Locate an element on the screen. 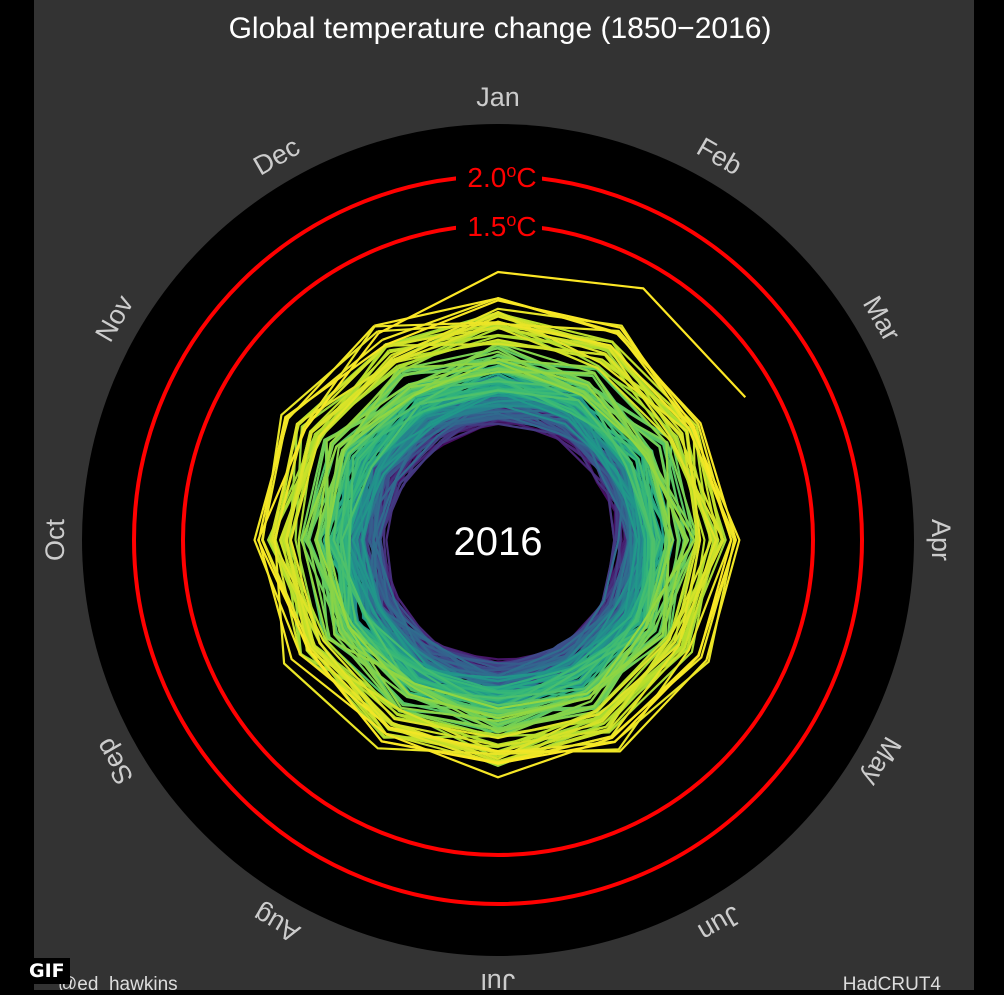 Image resolution: width=1004 pixels, height=995 pixels. chart-title: Global temperature change (1850−2016) is located at coordinates (500, 28).